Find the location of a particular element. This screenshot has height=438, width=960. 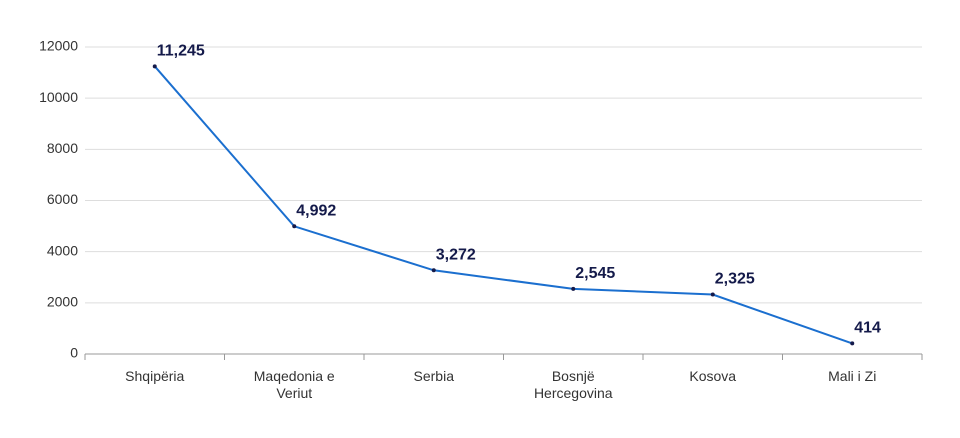

x-tick-label: Bosnjë Hercegovina is located at coordinates (573, 384).